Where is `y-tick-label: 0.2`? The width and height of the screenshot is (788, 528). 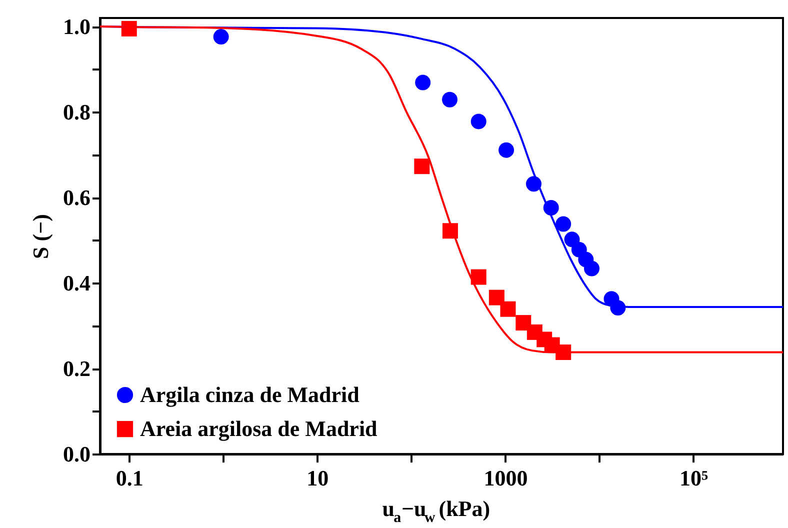 y-tick-label: 0.2 is located at coordinates (76, 369).